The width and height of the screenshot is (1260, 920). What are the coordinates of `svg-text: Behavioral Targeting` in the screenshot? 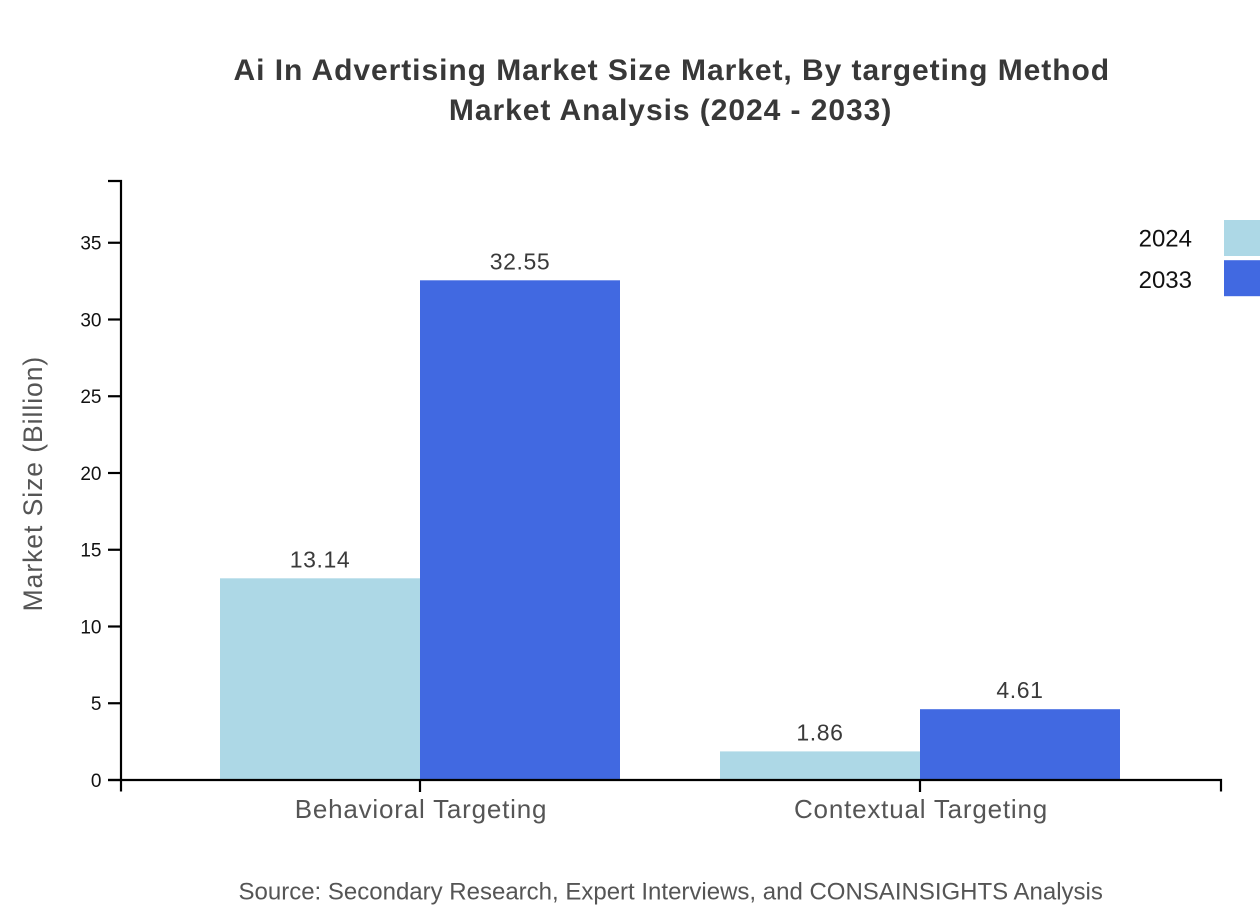 It's located at (421, 809).